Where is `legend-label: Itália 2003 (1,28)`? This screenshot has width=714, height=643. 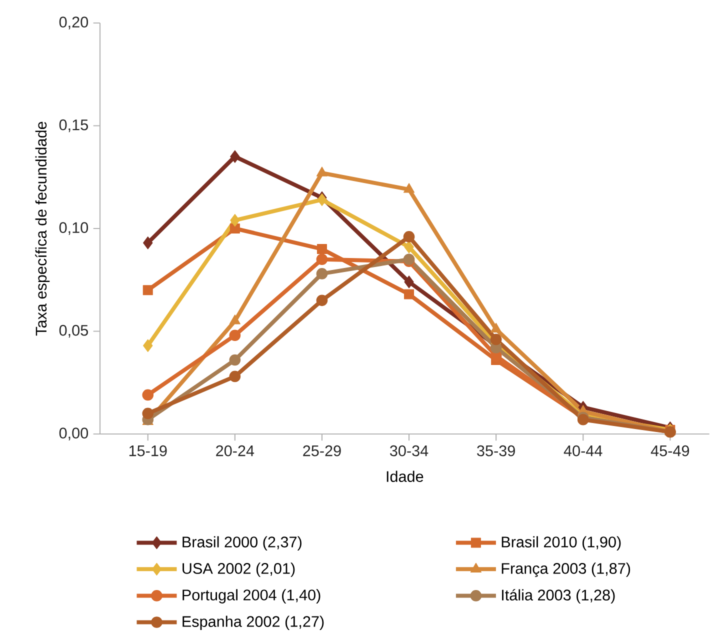
legend-label: Itália 2003 (1,28) is located at coordinates (558, 596).